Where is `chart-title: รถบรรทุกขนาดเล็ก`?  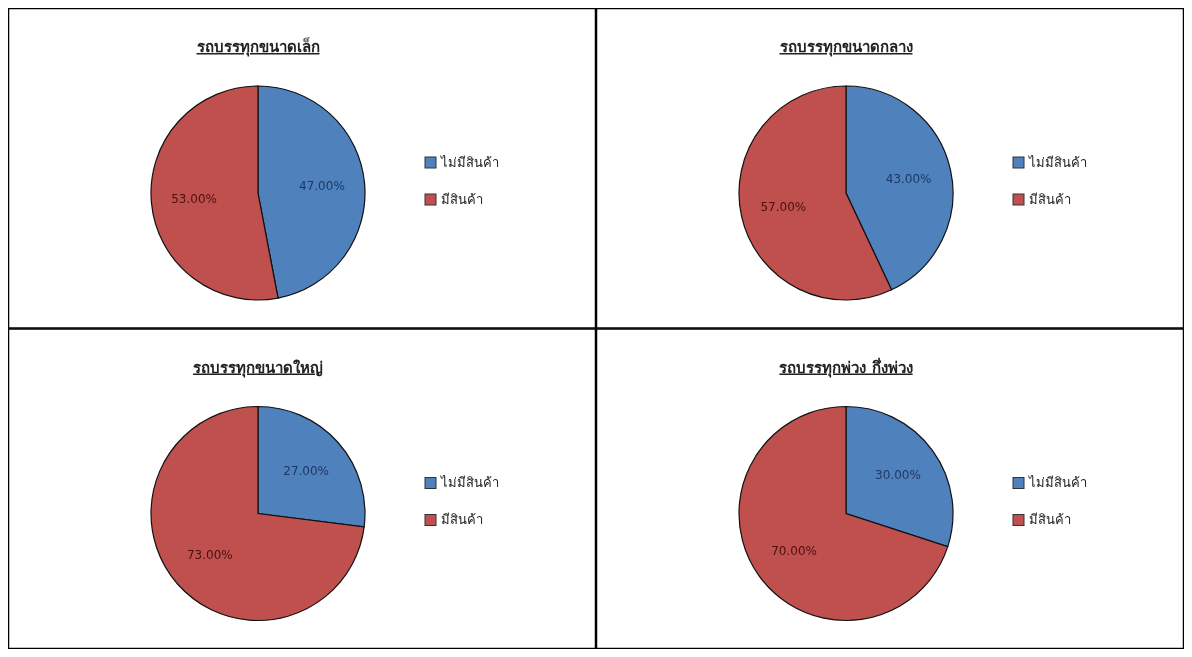
chart-title: รถบรรทุกขนาดเล็ก is located at coordinates (258, 47).